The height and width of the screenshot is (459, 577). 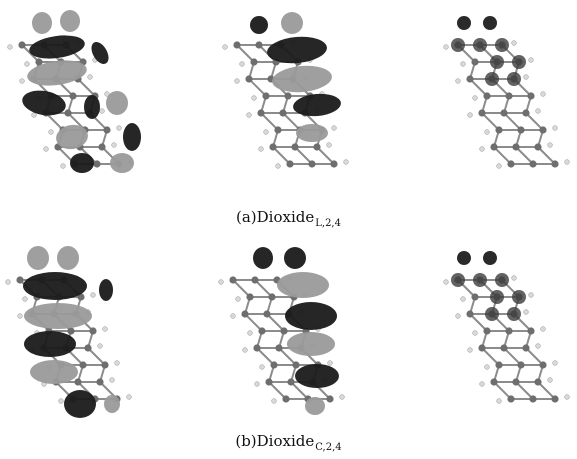 I want to click on figure-b-middle-orbital, so click(x=281, y=331).